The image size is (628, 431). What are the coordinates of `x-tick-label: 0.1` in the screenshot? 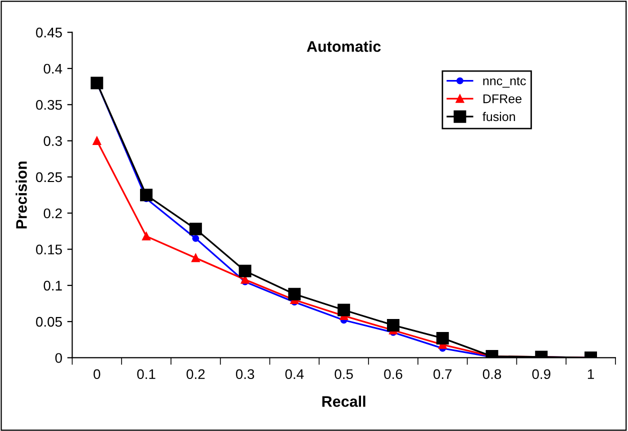 It's located at (146, 374).